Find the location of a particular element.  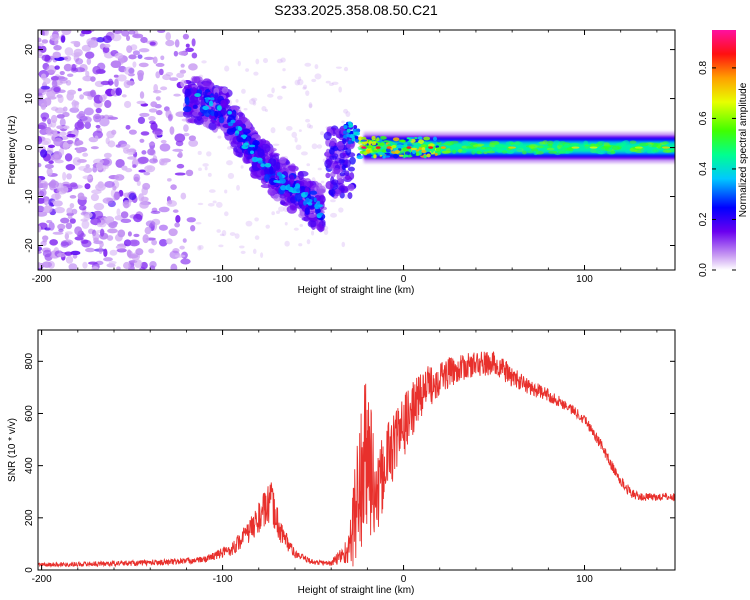

chart-title: S233.2025.358.08.50.C21 is located at coordinates (356, 10).